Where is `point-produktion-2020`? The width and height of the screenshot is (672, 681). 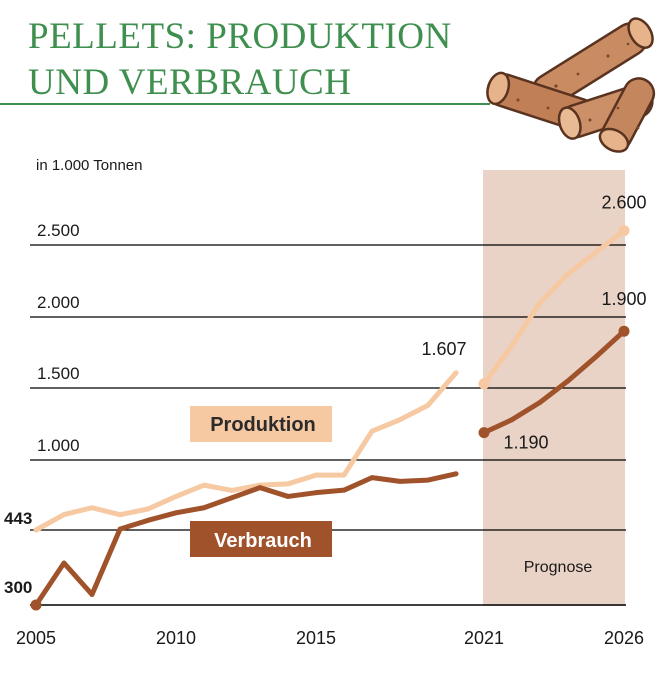 point-produktion-2020 is located at coordinates (456, 373).